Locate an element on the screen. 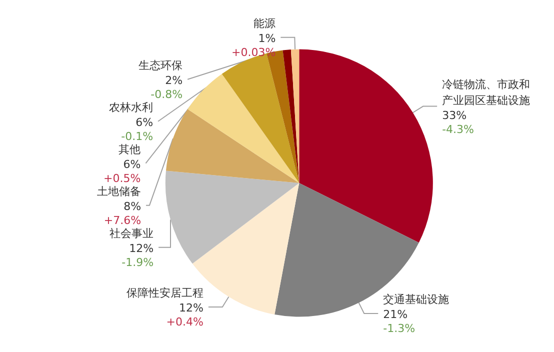 The height and width of the screenshot is (352, 554). data-label: 6% -0.1% is located at coordinates (137, 129).